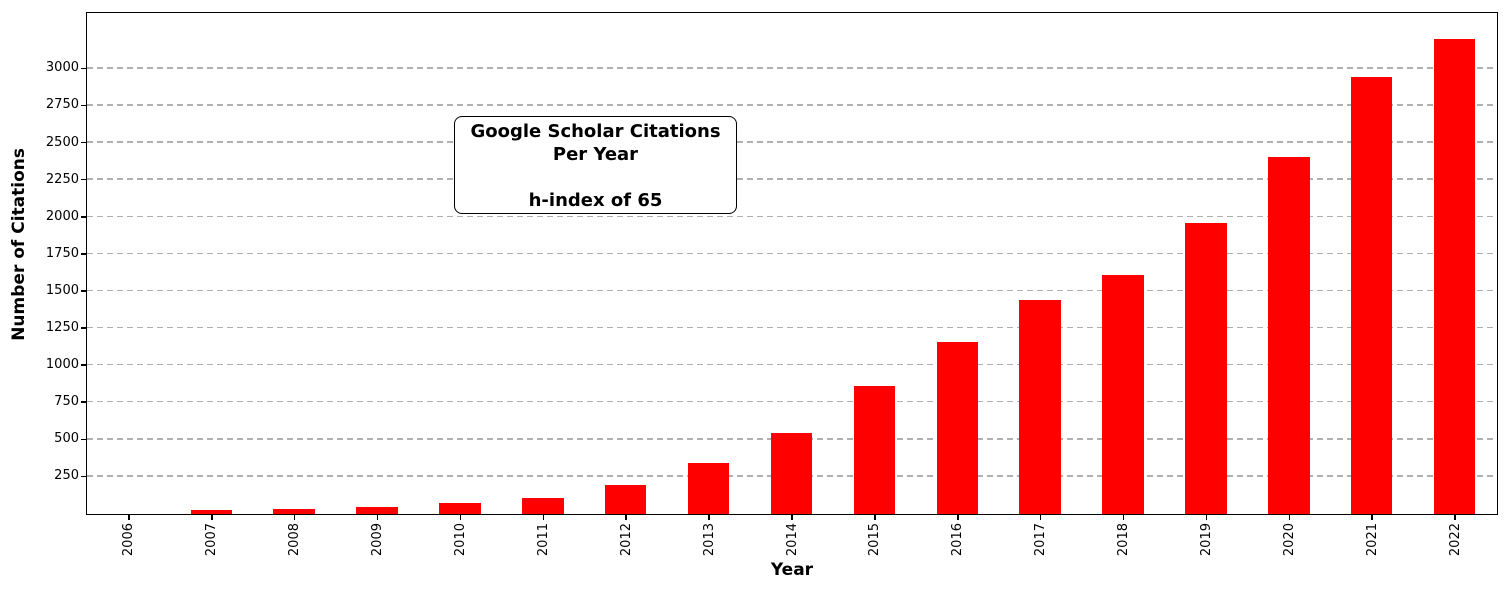 Image resolution: width=1512 pixels, height=600 pixels. I want to click on bar-2010, so click(460, 508).